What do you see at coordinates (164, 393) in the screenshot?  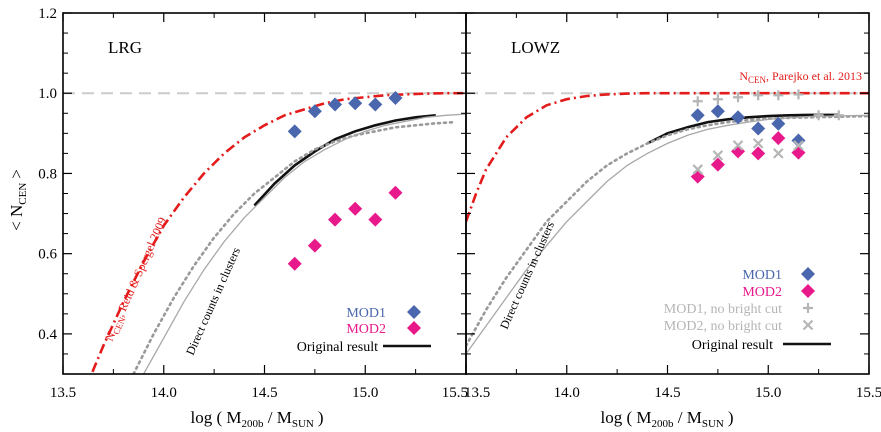 I see `x-tick-label-0-1: 14.0` at bounding box center [164, 393].